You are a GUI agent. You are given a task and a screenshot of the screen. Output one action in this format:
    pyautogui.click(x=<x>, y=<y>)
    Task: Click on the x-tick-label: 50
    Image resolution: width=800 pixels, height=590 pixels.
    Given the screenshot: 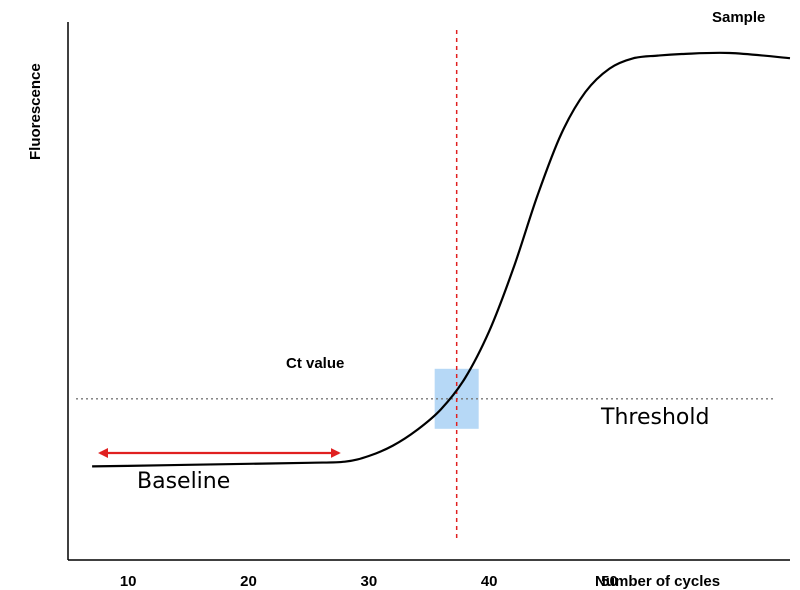 What is the action you would take?
    pyautogui.click(x=609, y=581)
    